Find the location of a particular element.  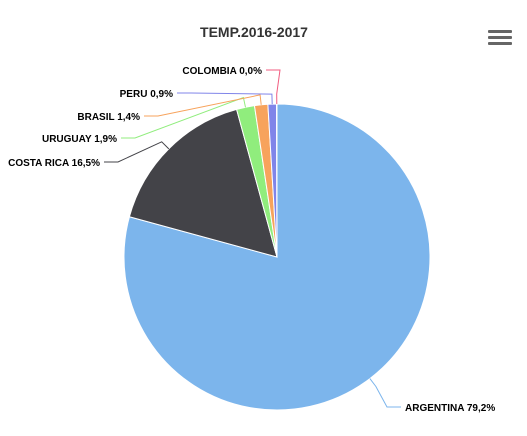

connector-costa-rica is located at coordinates (137, 152).